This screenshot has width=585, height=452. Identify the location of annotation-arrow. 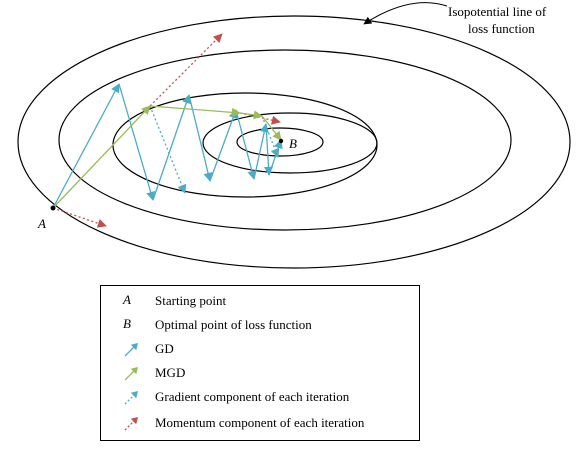
(405, 13).